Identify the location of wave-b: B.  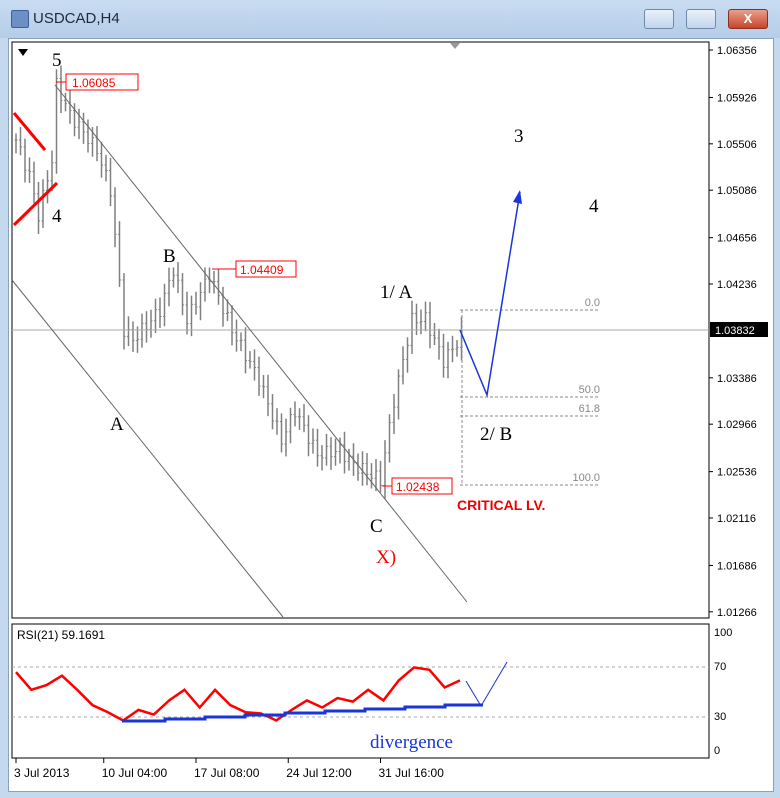
(169, 256).